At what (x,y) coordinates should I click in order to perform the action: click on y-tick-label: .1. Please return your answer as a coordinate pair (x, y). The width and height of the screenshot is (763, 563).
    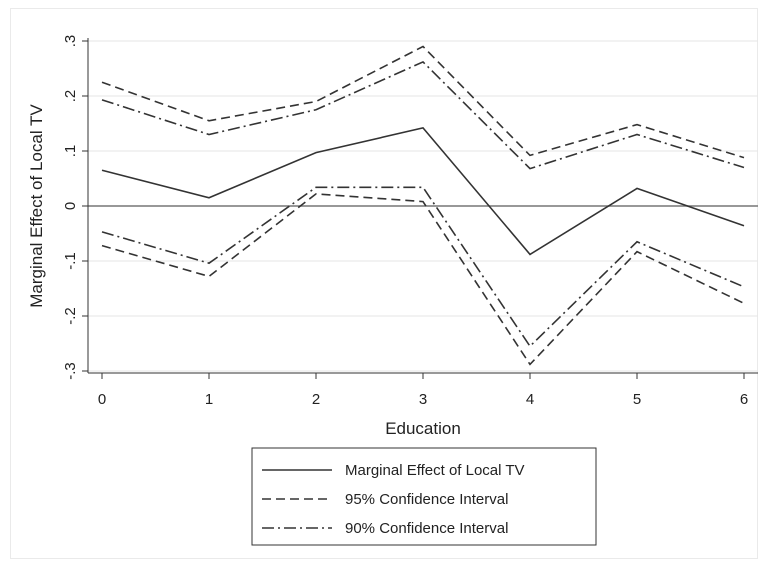
    Looking at the image, I should click on (70, 151).